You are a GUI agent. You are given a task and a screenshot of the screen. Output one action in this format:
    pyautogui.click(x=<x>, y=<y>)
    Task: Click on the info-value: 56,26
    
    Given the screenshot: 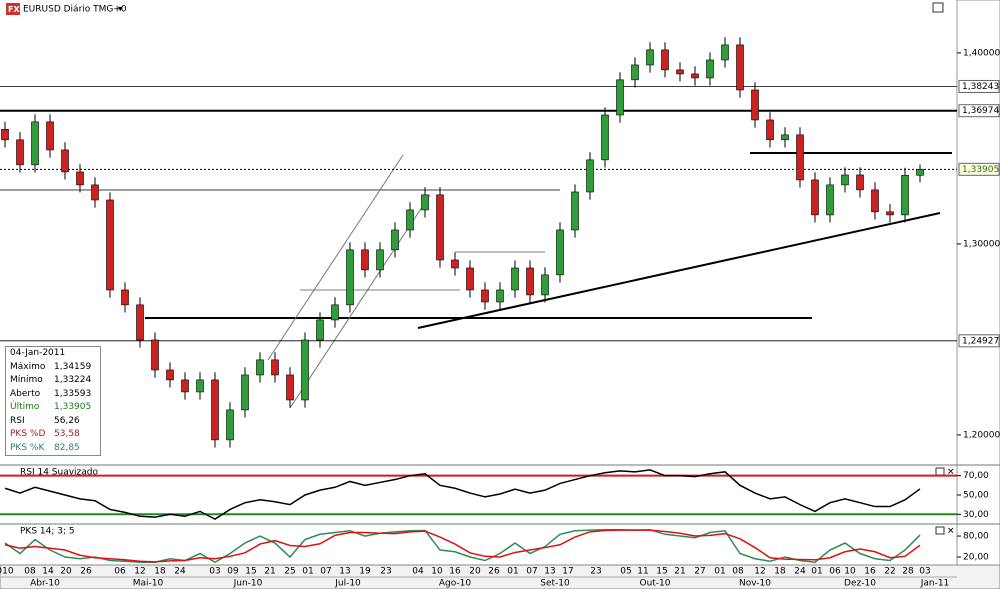 What is the action you would take?
    pyautogui.click(x=67, y=420)
    